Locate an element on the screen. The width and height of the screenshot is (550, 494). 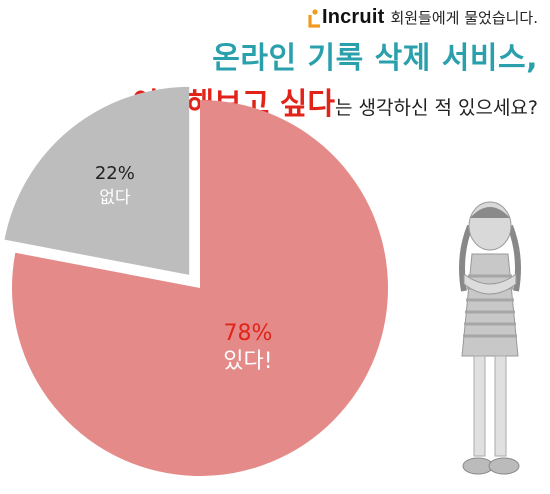
logo-text: Incruit is located at coordinates (353, 17).